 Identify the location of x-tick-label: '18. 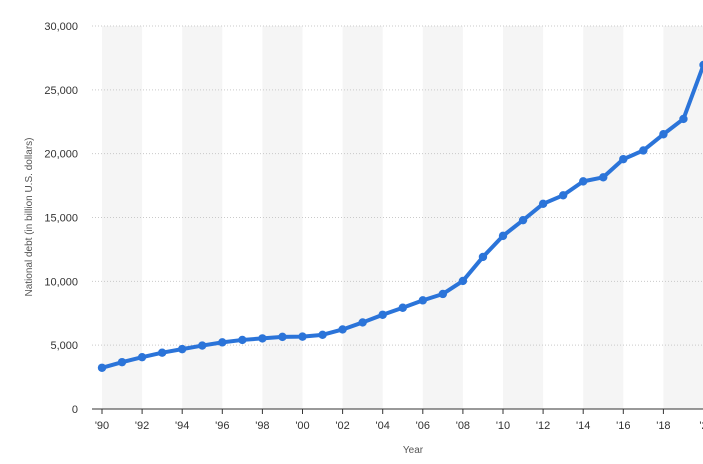
(663, 426).